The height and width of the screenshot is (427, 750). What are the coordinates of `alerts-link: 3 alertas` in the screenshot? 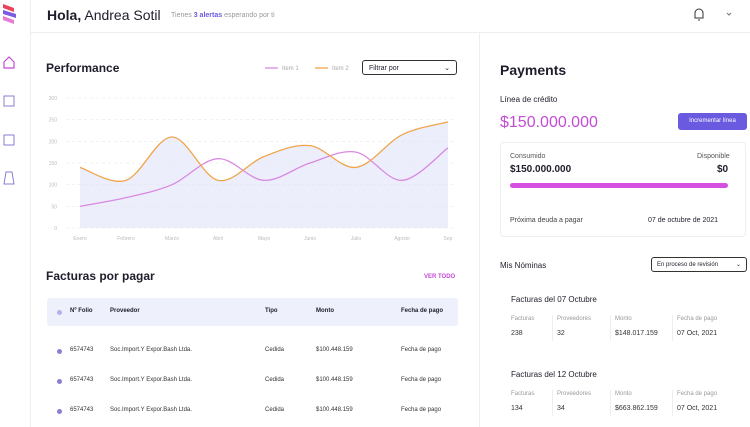 It's located at (208, 15).